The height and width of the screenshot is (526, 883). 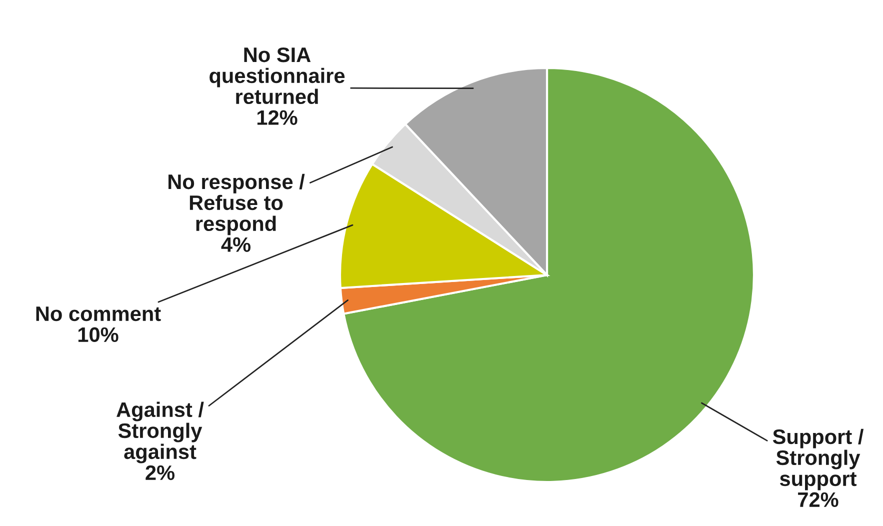 I want to click on slice-label: No comment, so click(x=98, y=314).